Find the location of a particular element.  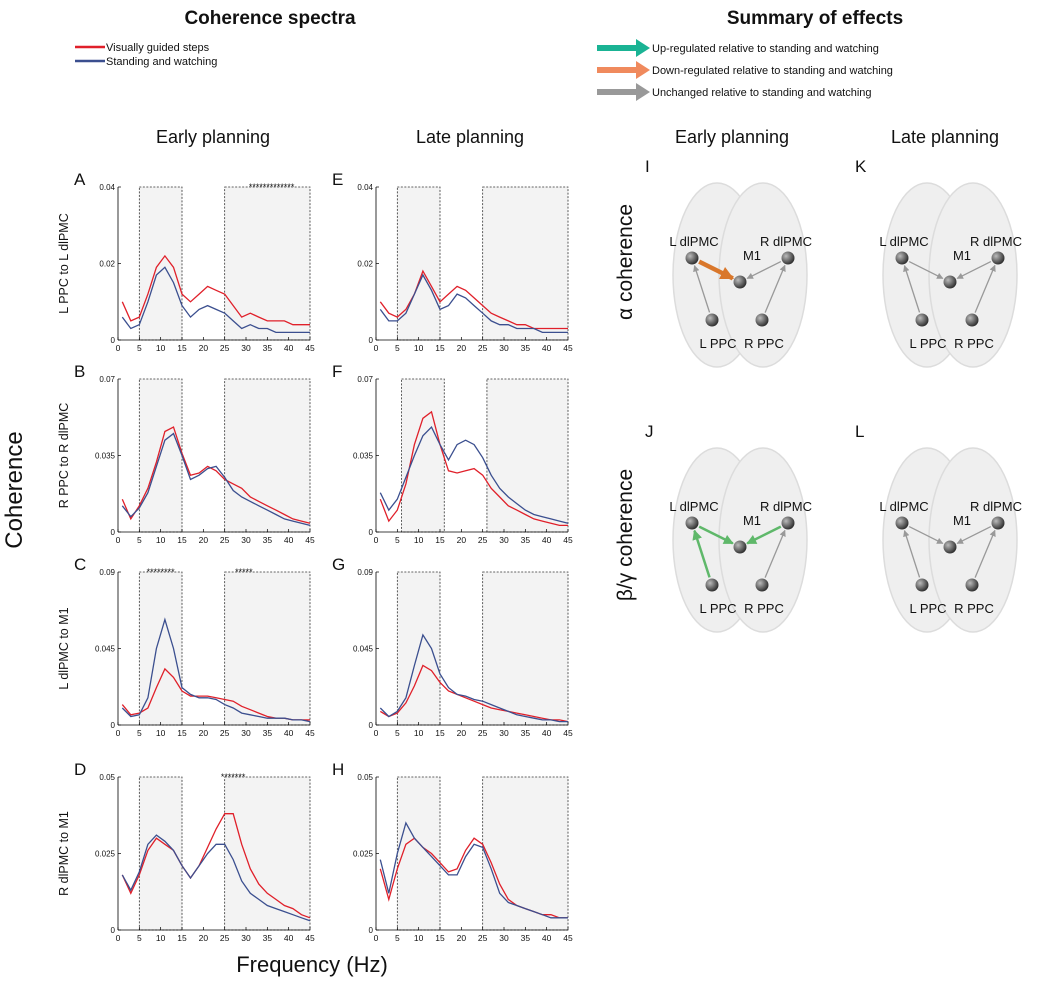

panel-label: A is located at coordinates (80, 179).